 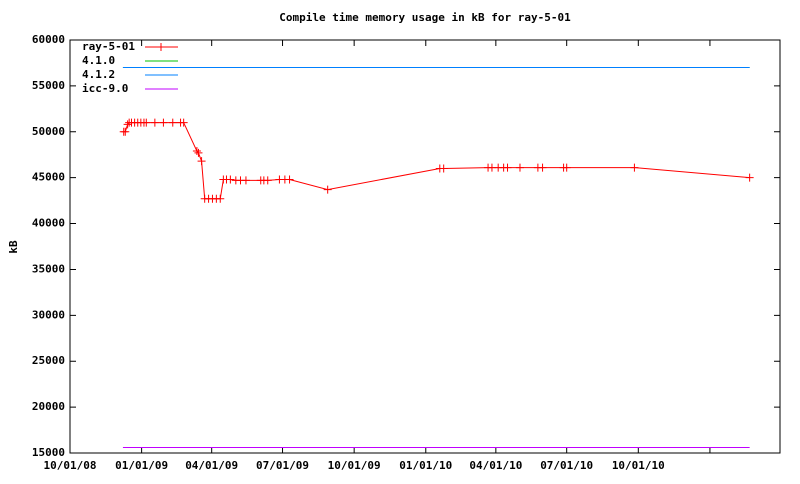 What do you see at coordinates (495, 465) in the screenshot?
I see `x-tick-label: 04/01/10` at bounding box center [495, 465].